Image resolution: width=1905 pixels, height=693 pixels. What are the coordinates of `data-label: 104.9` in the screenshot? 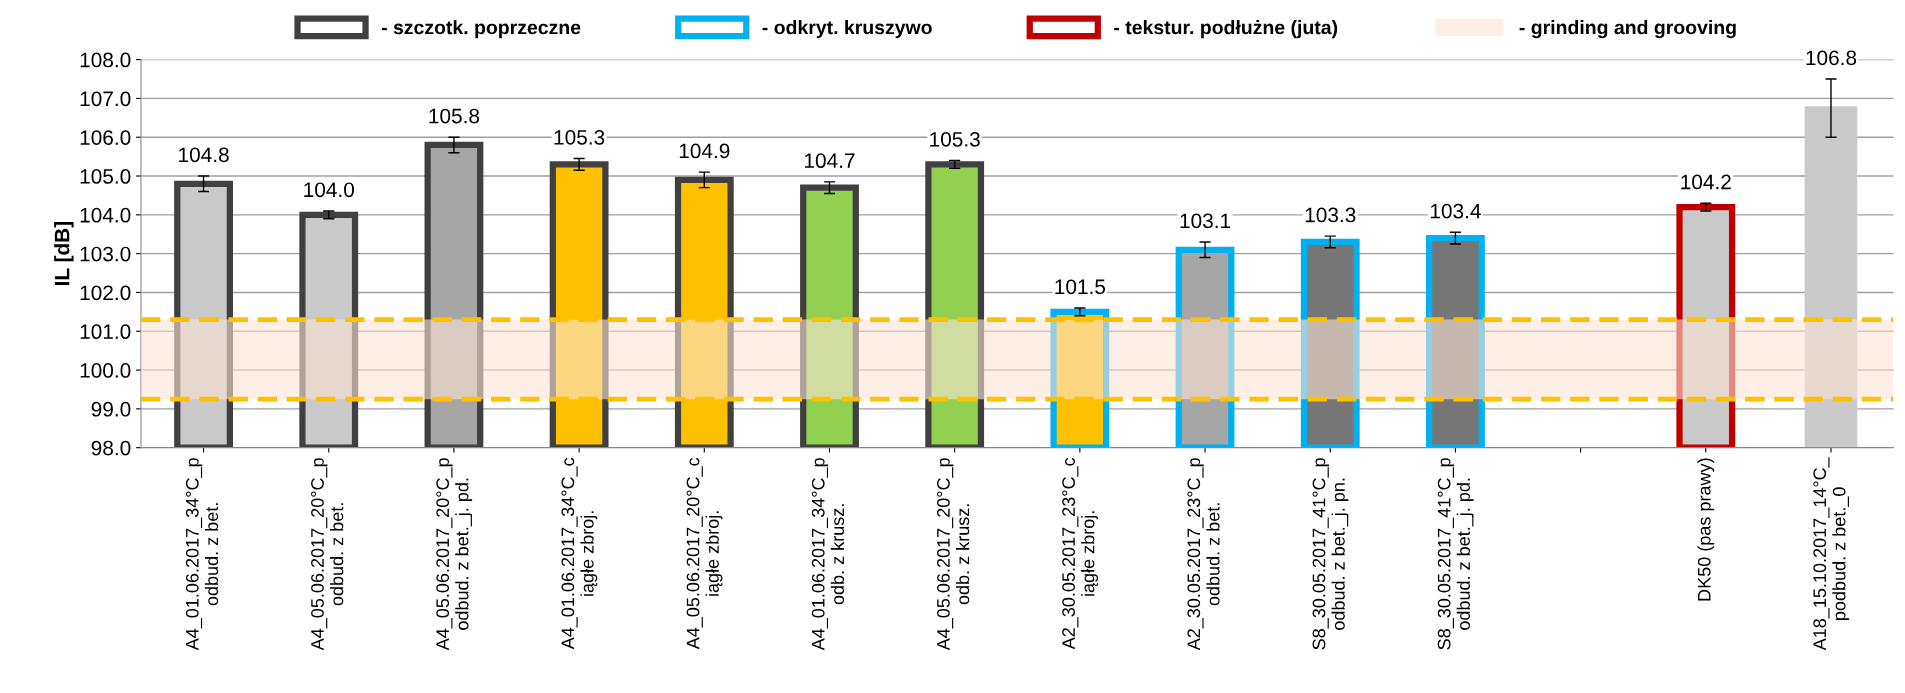 It's located at (704, 151).